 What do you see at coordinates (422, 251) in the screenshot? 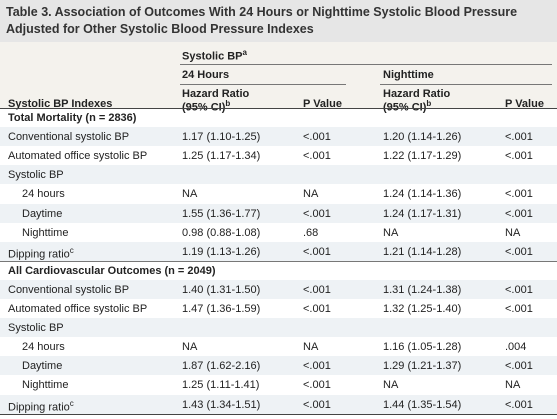
I see `cell: 1.21 (1.14-1.28)` at bounding box center [422, 251].